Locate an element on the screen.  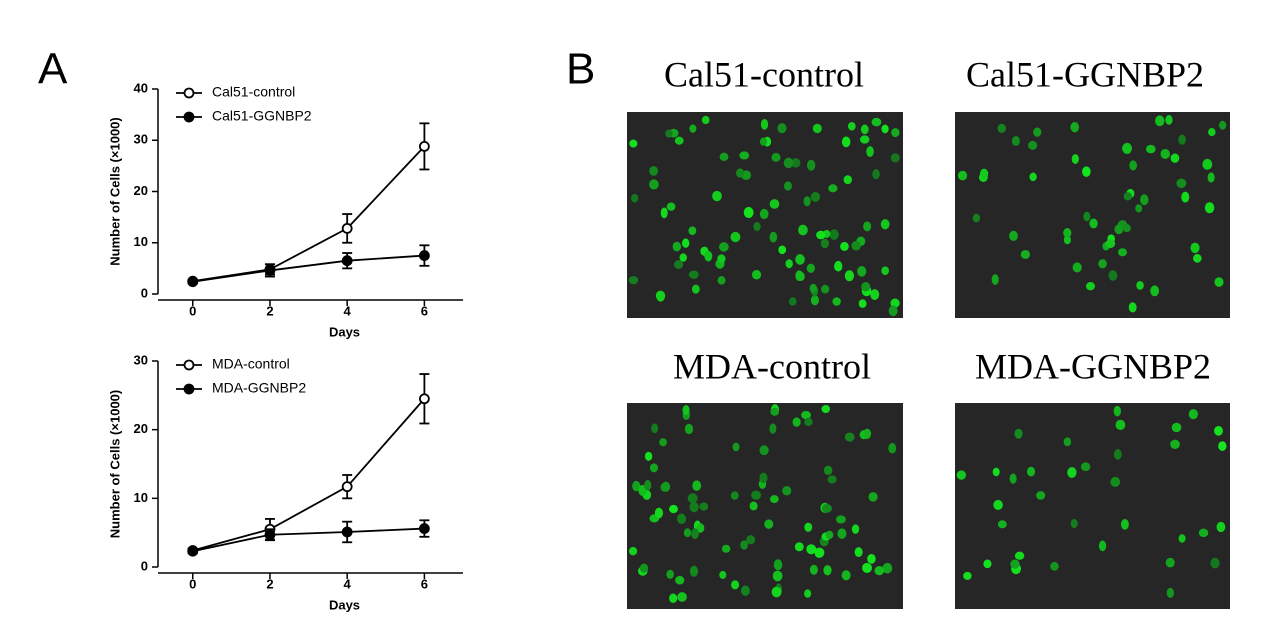
x-tick-label: 2 is located at coordinates (269, 583).